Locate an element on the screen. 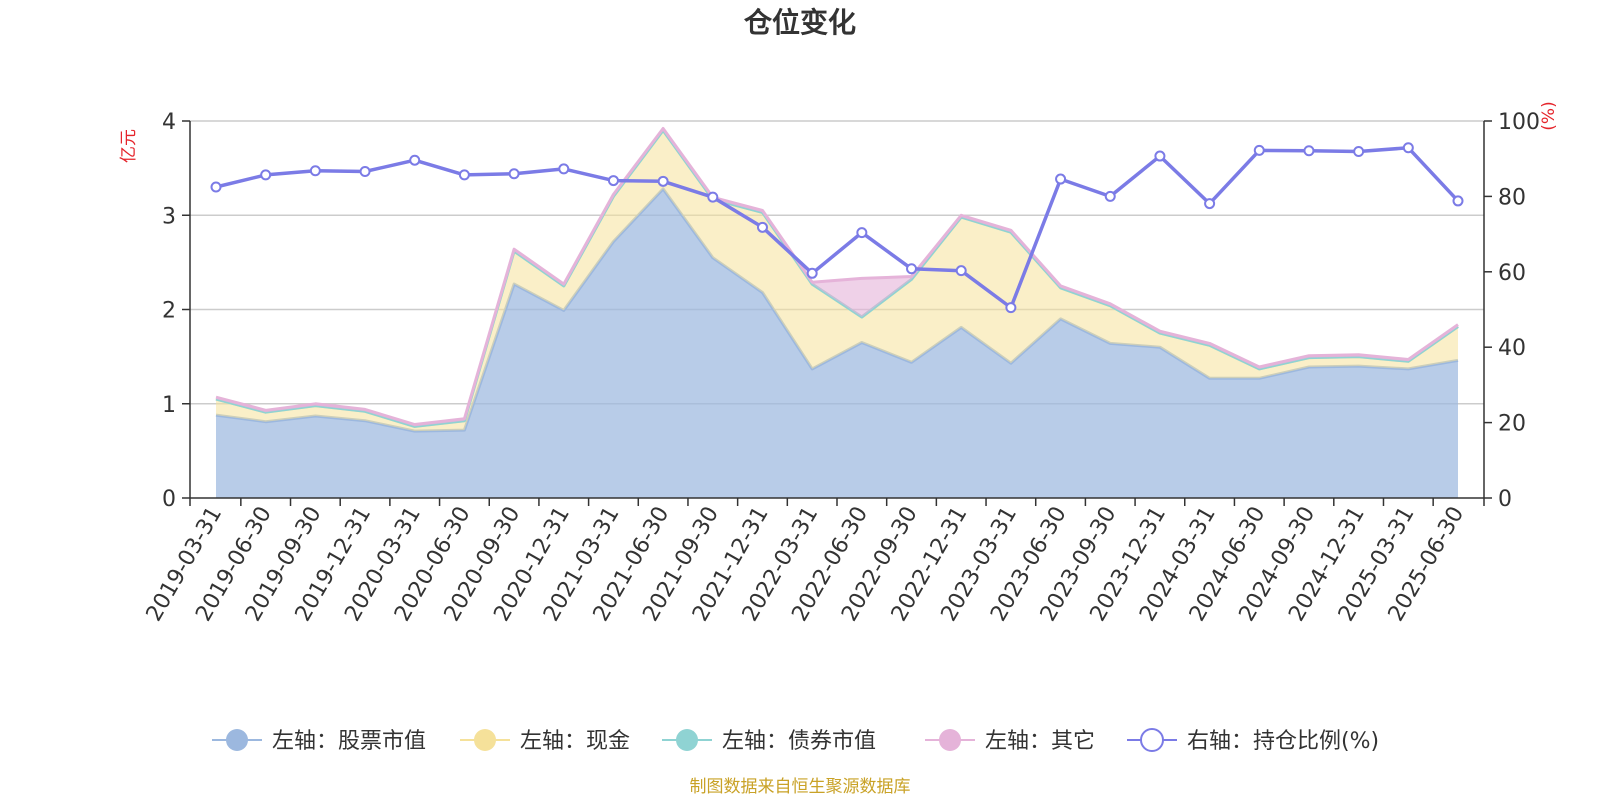 The height and width of the screenshot is (800, 1600). right-tick-label: 0 is located at coordinates (1505, 499).